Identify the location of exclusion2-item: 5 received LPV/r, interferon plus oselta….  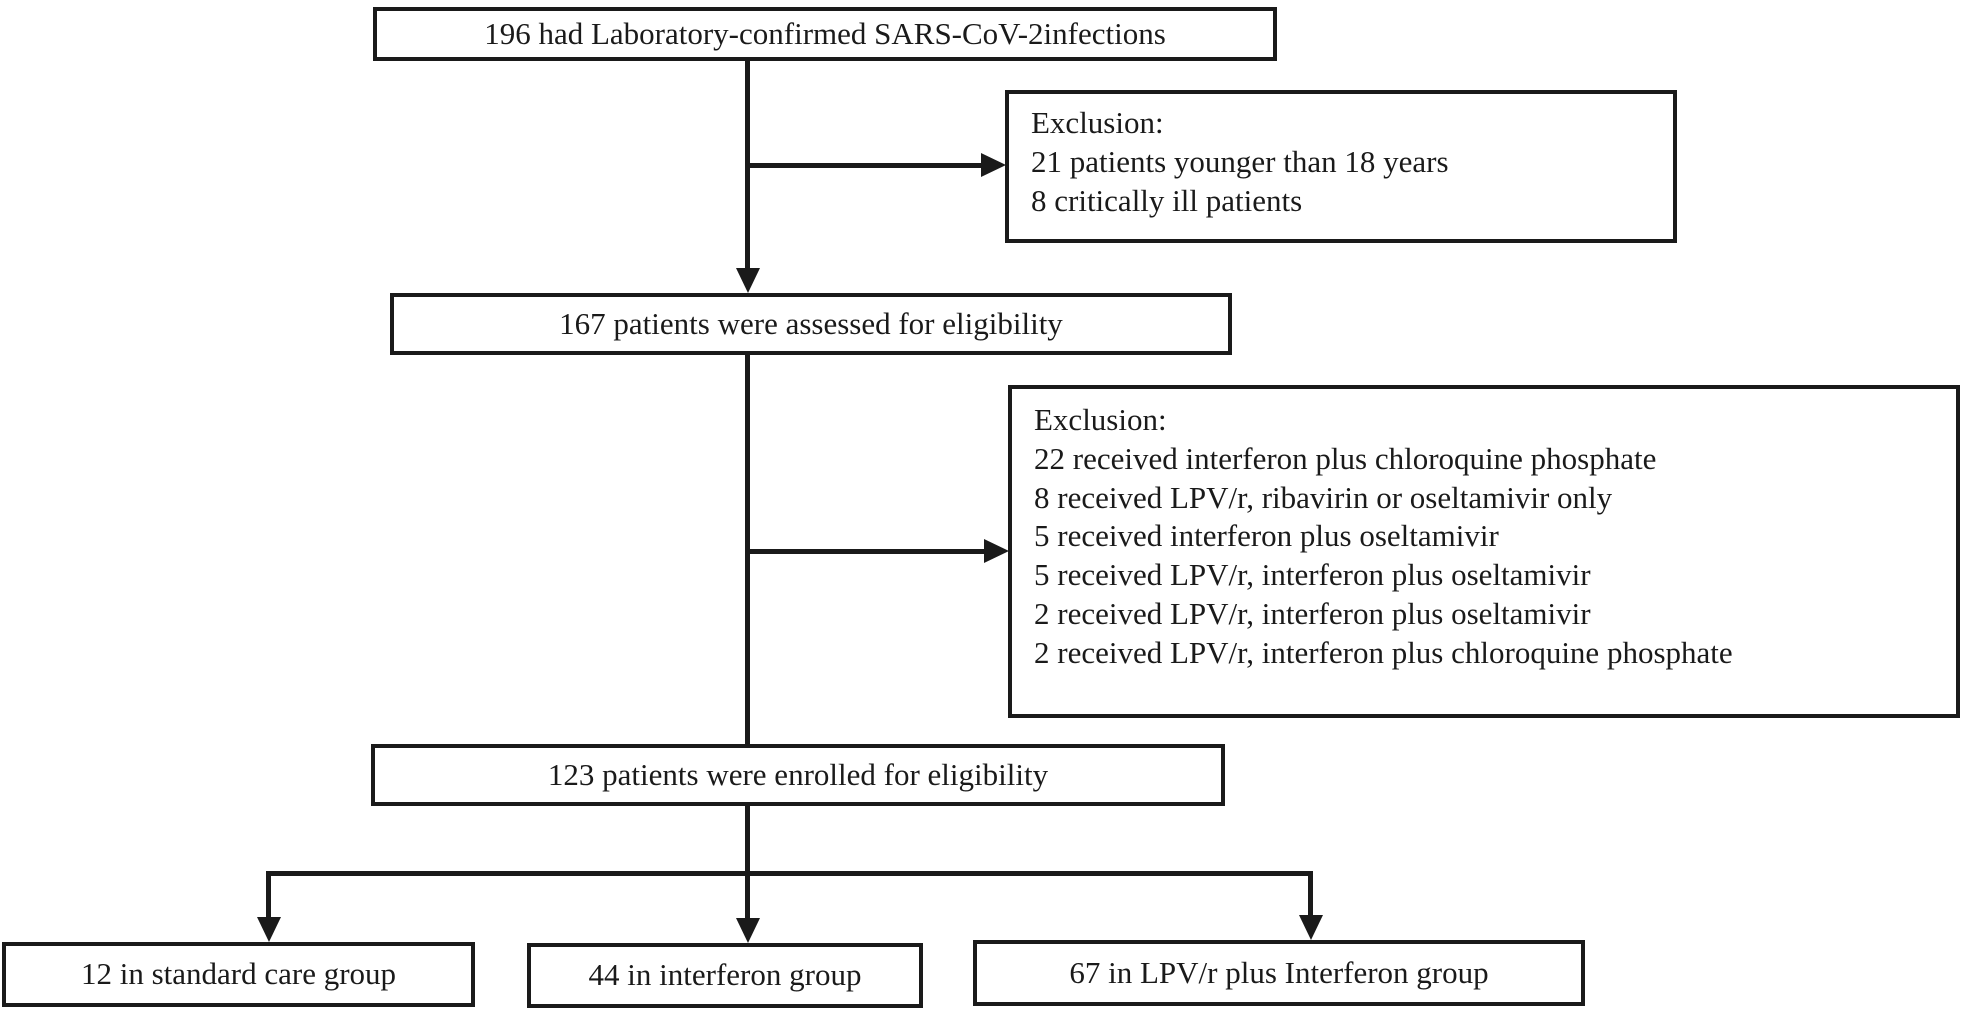
(1312, 574).